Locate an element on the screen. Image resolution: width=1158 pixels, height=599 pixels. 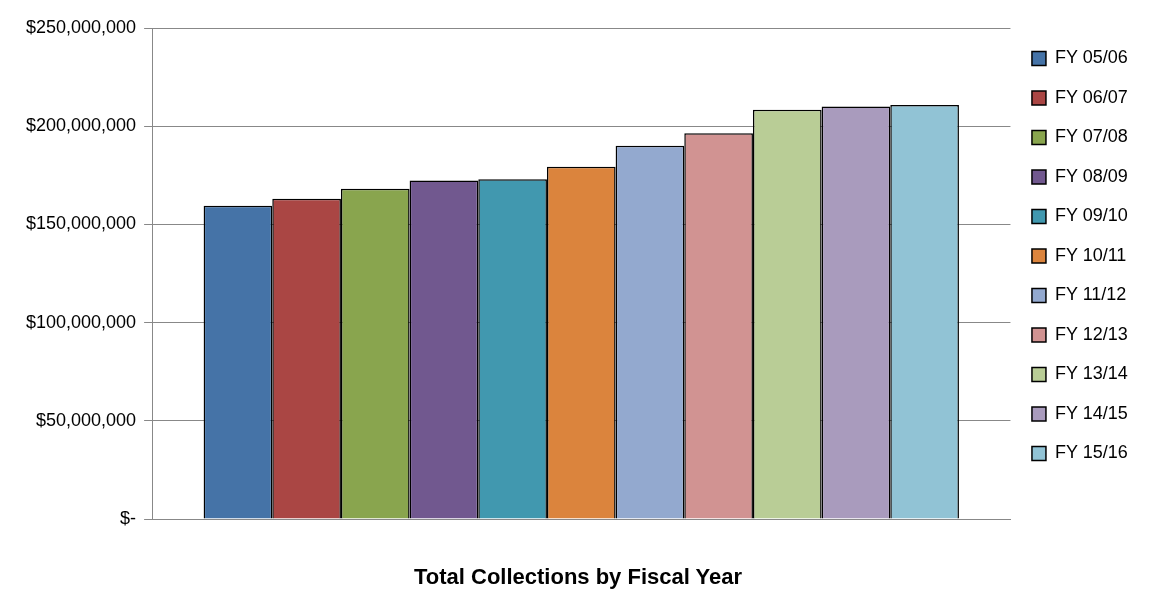
legend-label: FY 10/11 is located at coordinates (1090, 254).